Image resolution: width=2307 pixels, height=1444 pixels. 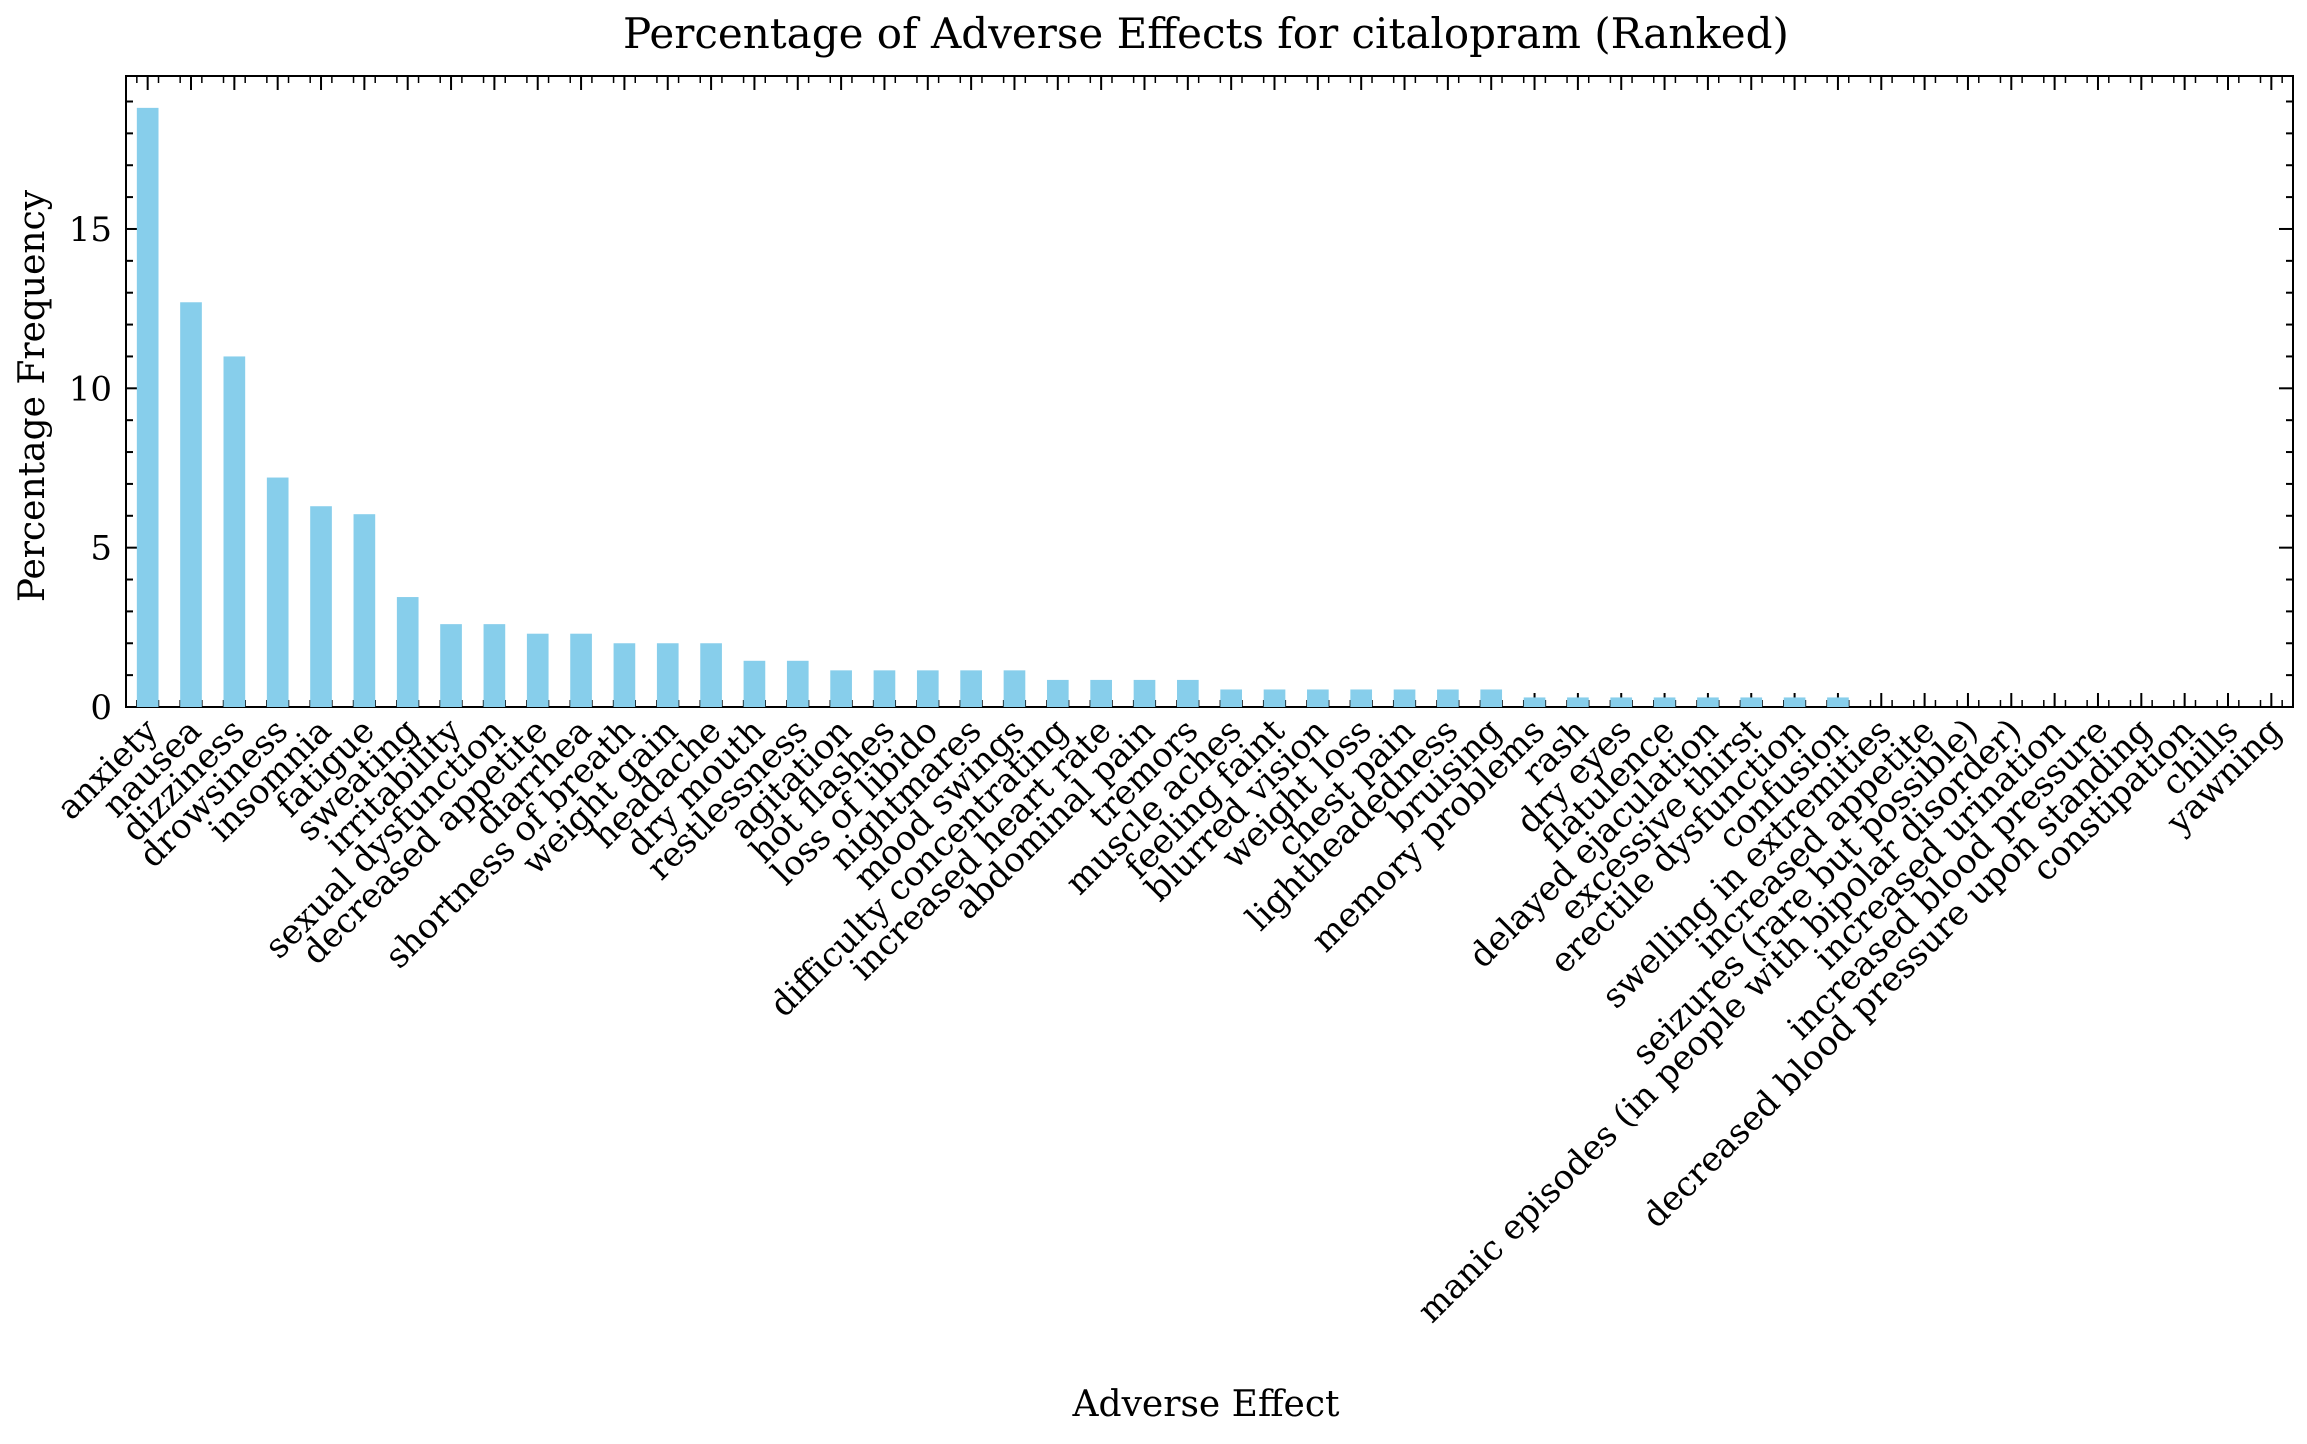 I want to click on bar-shortness-of-breath, so click(x=624, y=675).